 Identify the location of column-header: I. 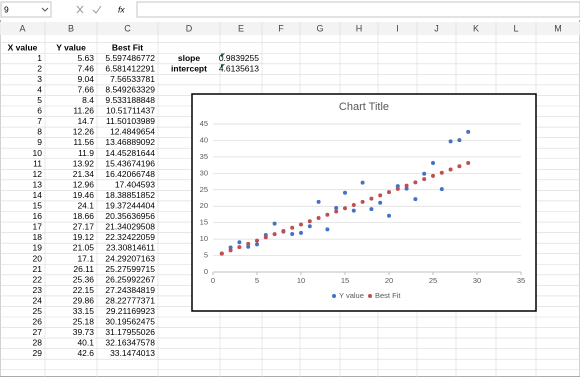
(397, 28).